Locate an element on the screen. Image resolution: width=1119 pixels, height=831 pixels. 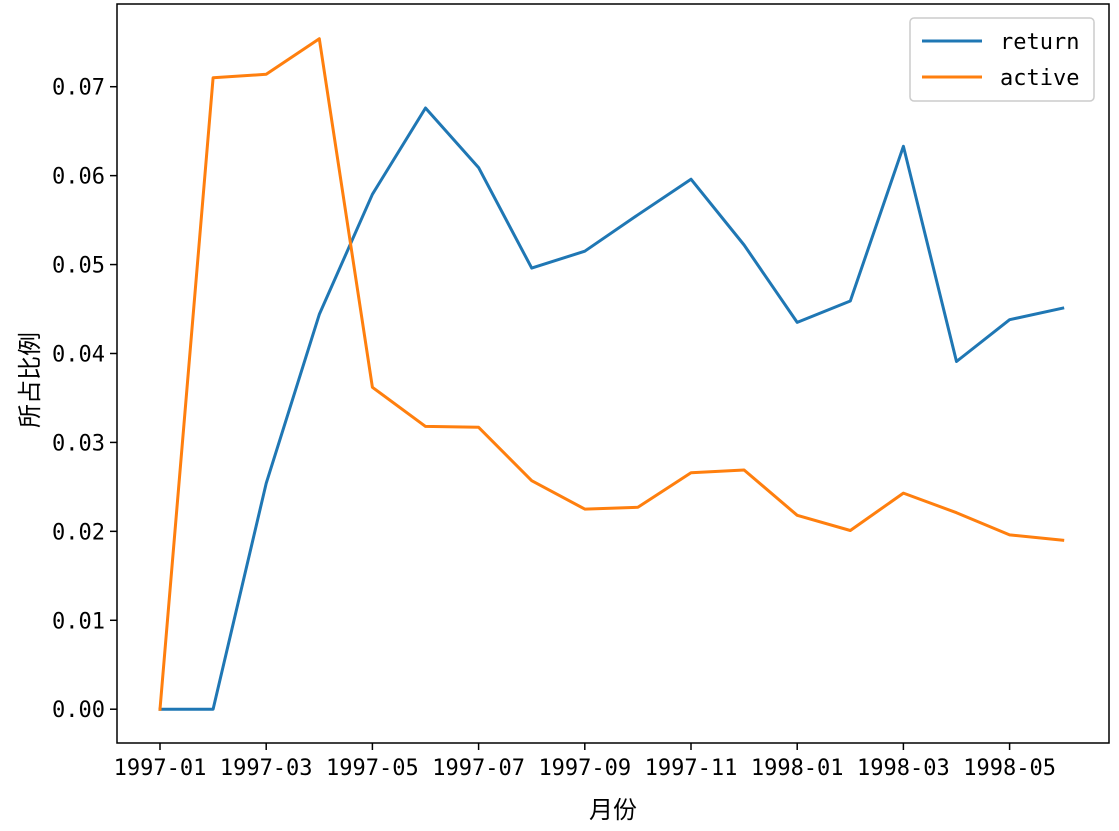
x-tick-label: 1998-01 is located at coordinates (797, 768).